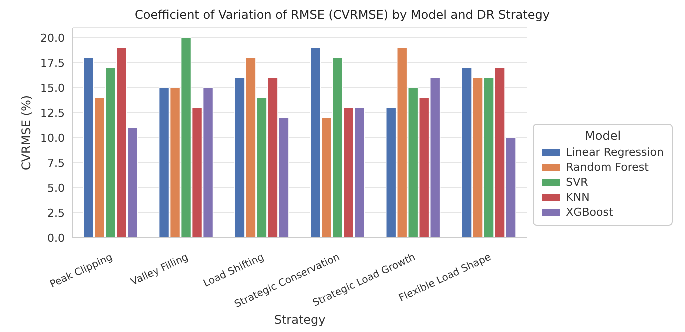 The height and width of the screenshot is (332, 685). Describe the element at coordinates (52, 113) in the screenshot. I see `y-tick-label: 12.5` at that location.